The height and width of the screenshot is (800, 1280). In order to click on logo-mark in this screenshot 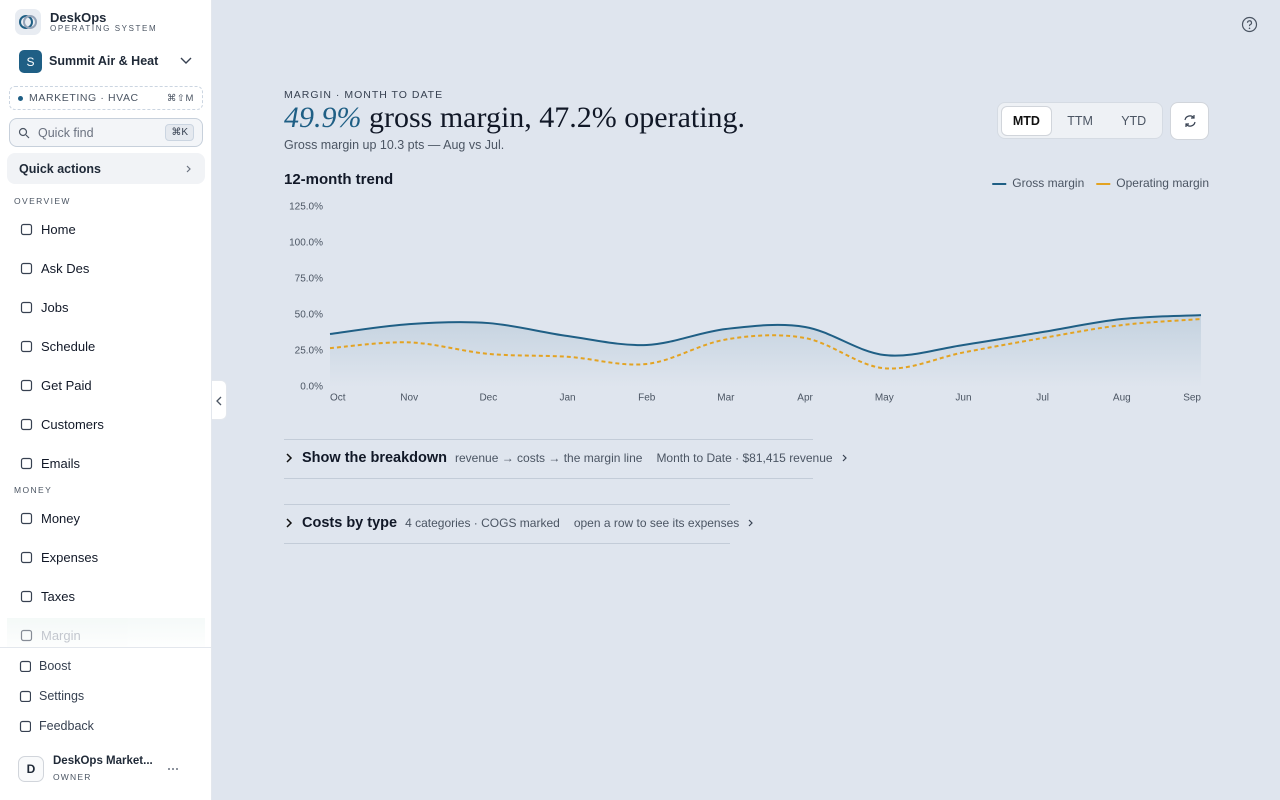, I will do `click(28, 22)`.